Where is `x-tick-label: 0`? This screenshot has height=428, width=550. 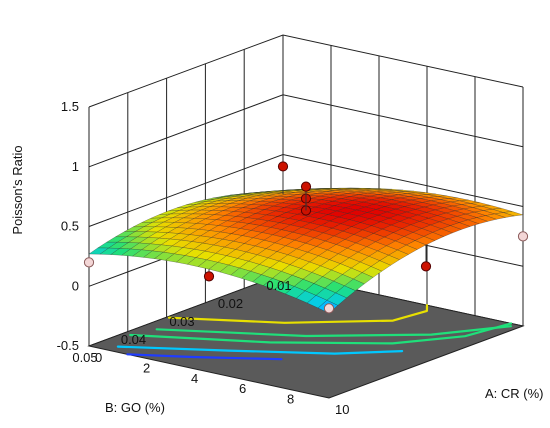
x-tick-label: 0 is located at coordinates (98, 357).